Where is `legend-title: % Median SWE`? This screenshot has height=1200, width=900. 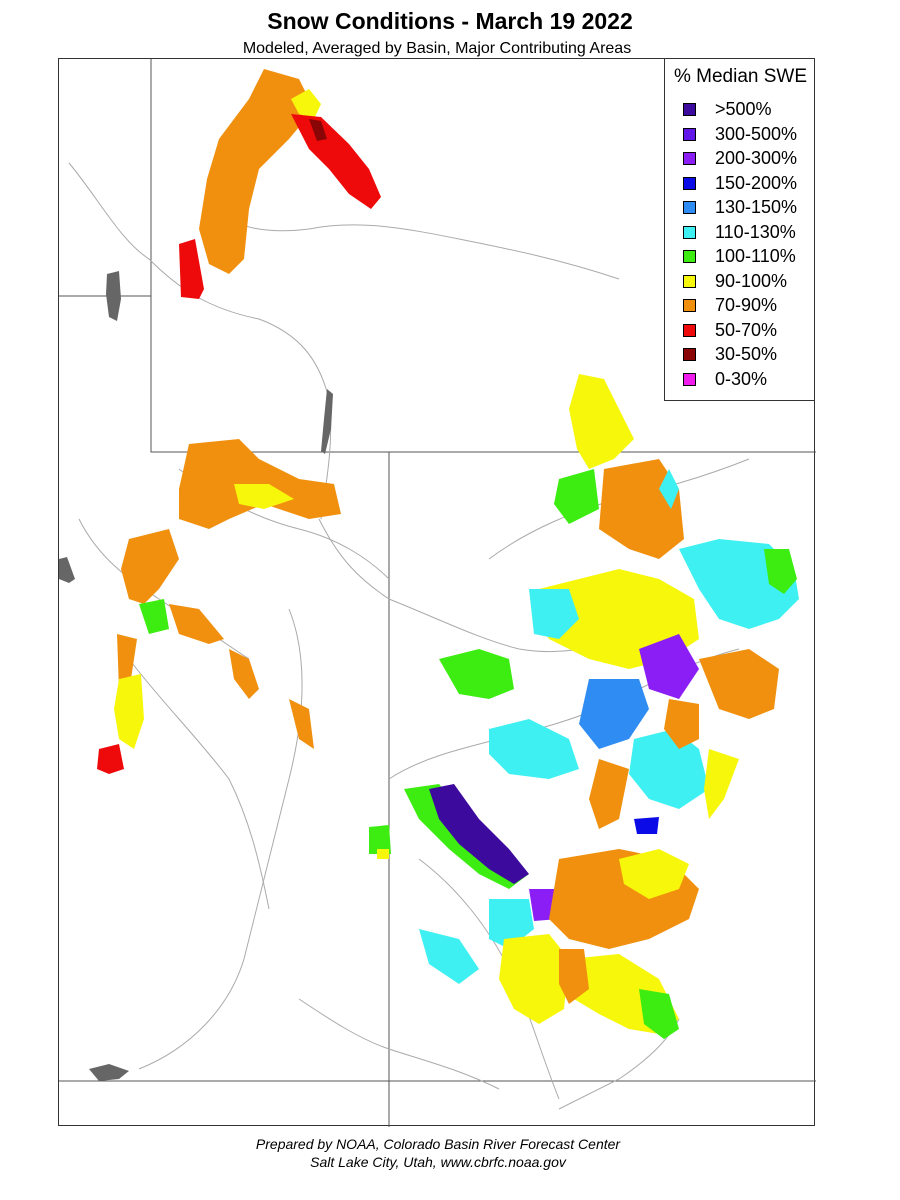 legend-title: % Median SWE is located at coordinates (740, 76).